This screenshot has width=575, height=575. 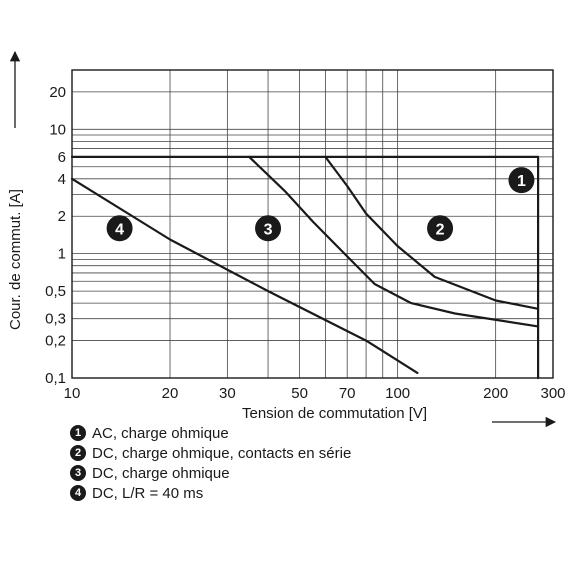 What do you see at coordinates (78, 433) in the screenshot?
I see `legend-number: 1` at bounding box center [78, 433].